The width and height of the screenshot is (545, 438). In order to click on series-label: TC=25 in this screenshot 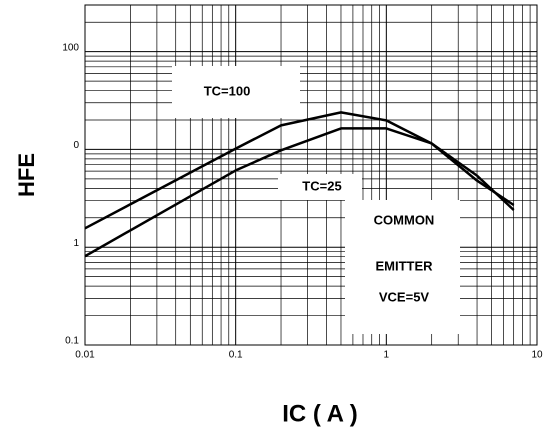, I will do `click(321, 185)`.